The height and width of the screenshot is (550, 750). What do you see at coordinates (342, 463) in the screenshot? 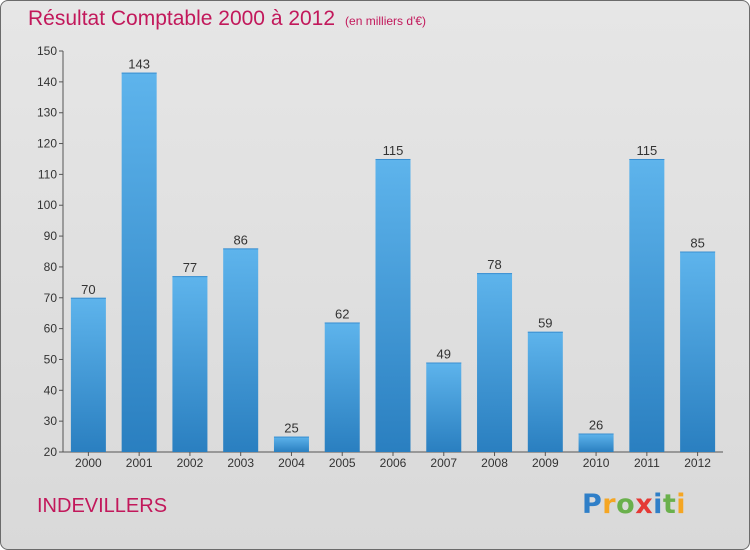
I see `x-tick-label-2005: 2005` at bounding box center [342, 463].